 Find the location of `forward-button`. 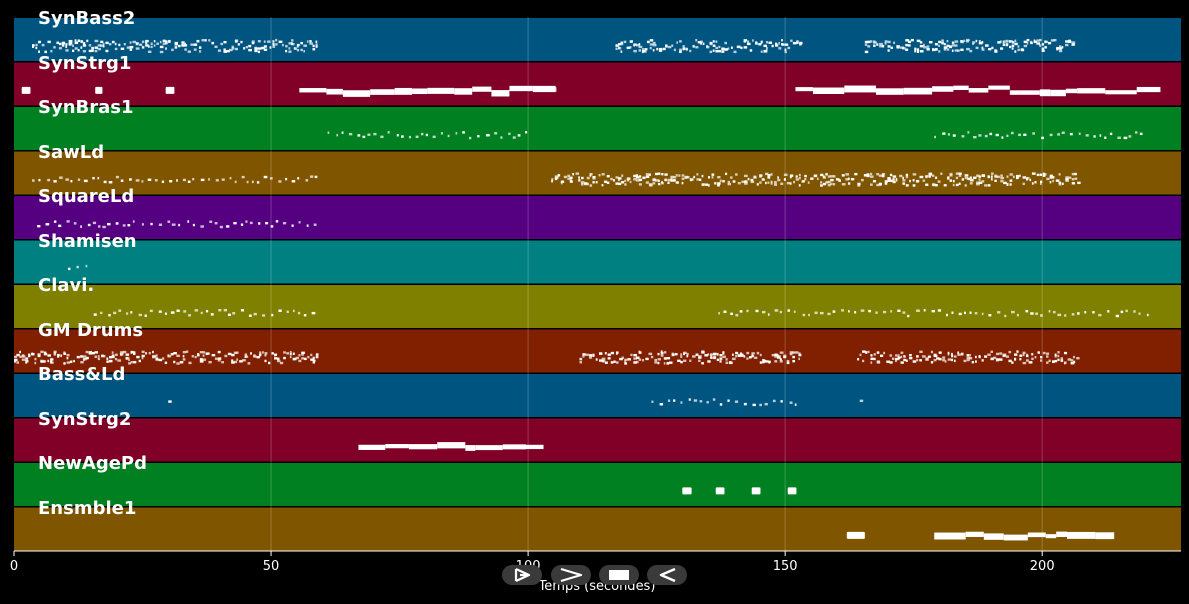

forward-button is located at coordinates (571, 575).